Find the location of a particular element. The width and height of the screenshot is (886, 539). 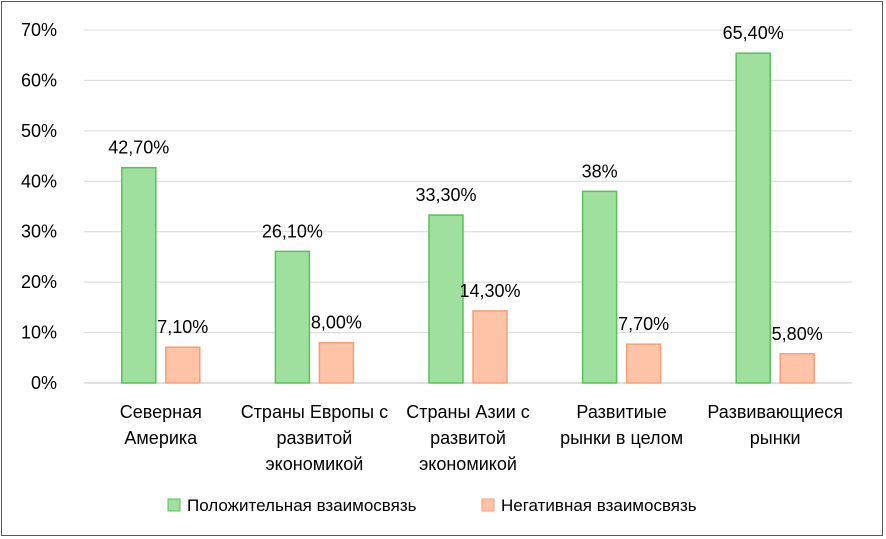

y-tick-label: 20% is located at coordinates (39, 282).